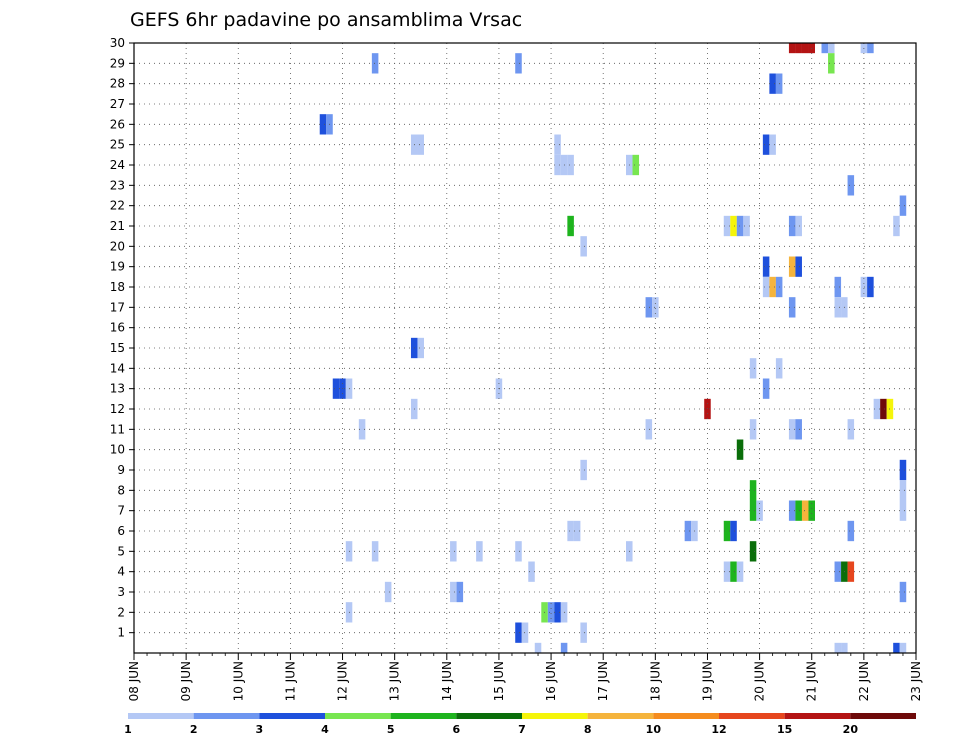  Describe the element at coordinates (117, 307) in the screenshot. I see `y-tick-label: 17` at that location.